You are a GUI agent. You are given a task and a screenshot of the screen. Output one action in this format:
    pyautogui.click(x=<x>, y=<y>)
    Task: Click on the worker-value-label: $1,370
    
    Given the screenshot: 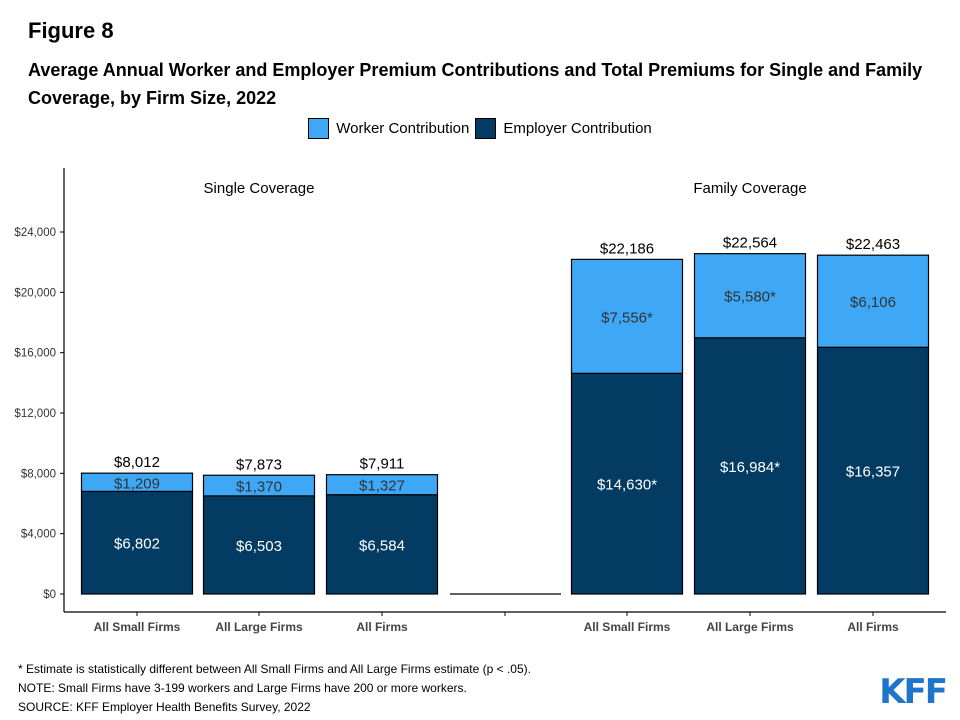 What is the action you would take?
    pyautogui.click(x=259, y=487)
    